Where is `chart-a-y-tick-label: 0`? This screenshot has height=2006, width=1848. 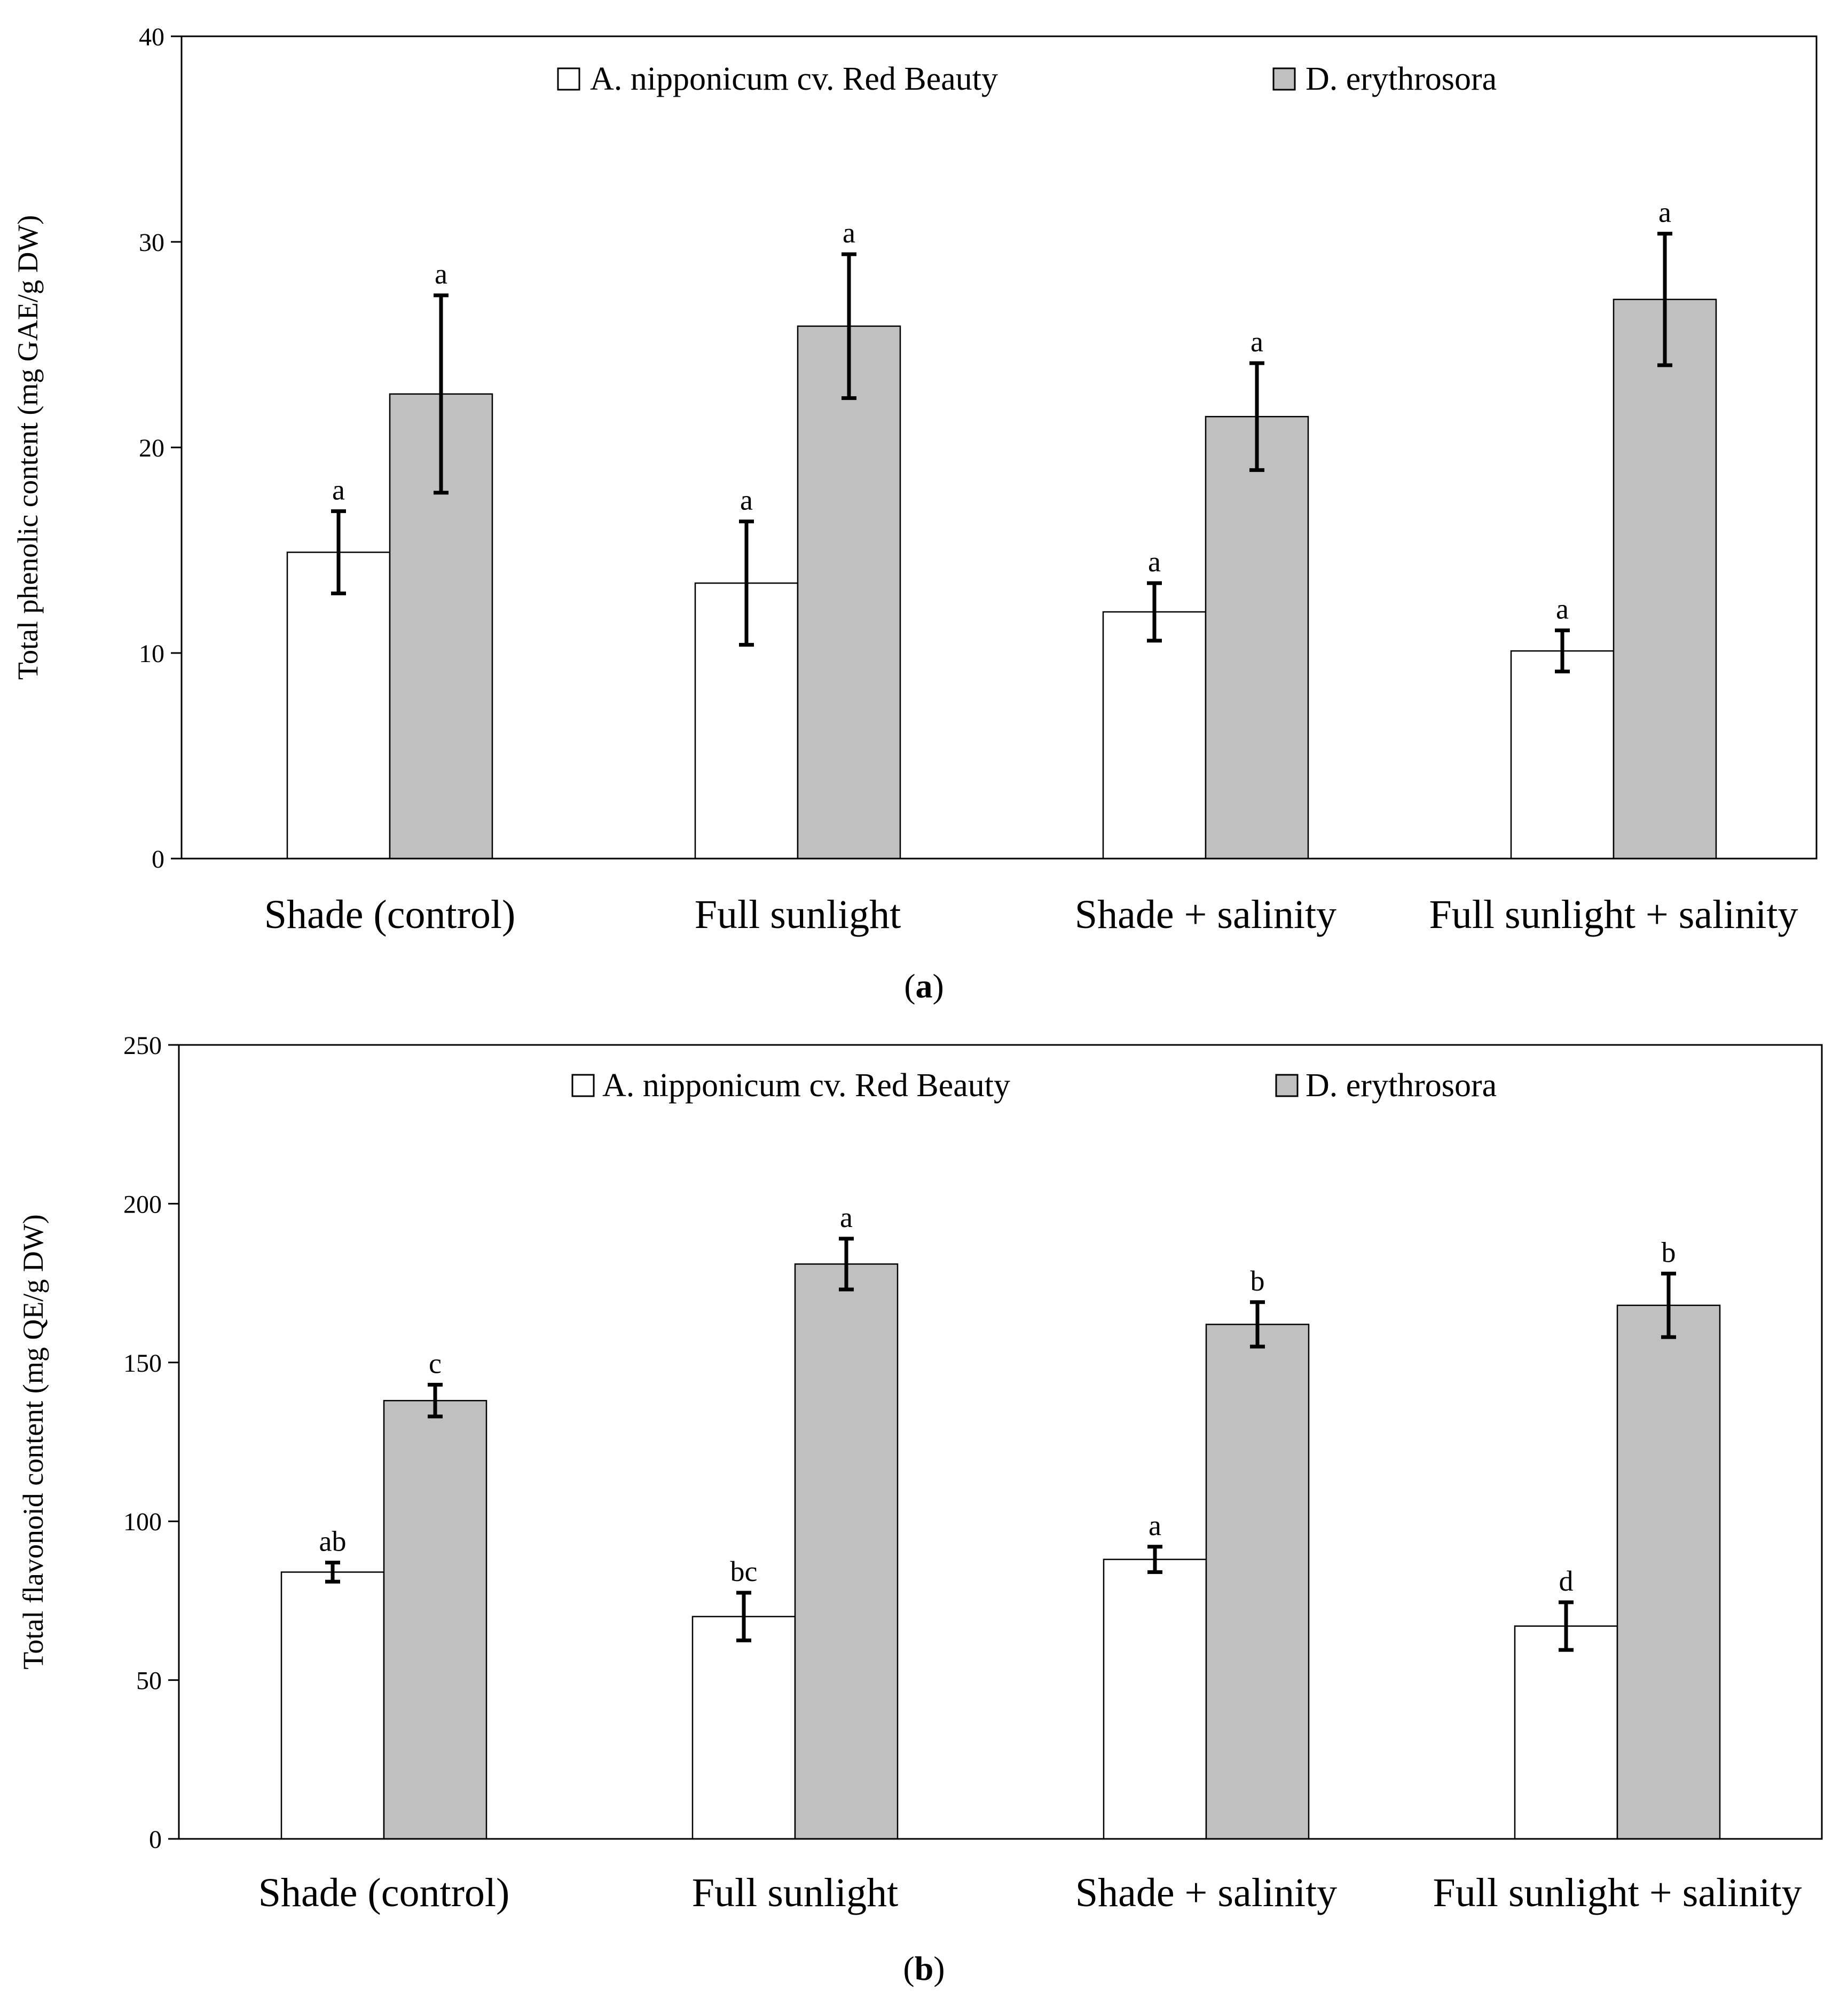 chart-a-y-tick-label: 0 is located at coordinates (158, 859).